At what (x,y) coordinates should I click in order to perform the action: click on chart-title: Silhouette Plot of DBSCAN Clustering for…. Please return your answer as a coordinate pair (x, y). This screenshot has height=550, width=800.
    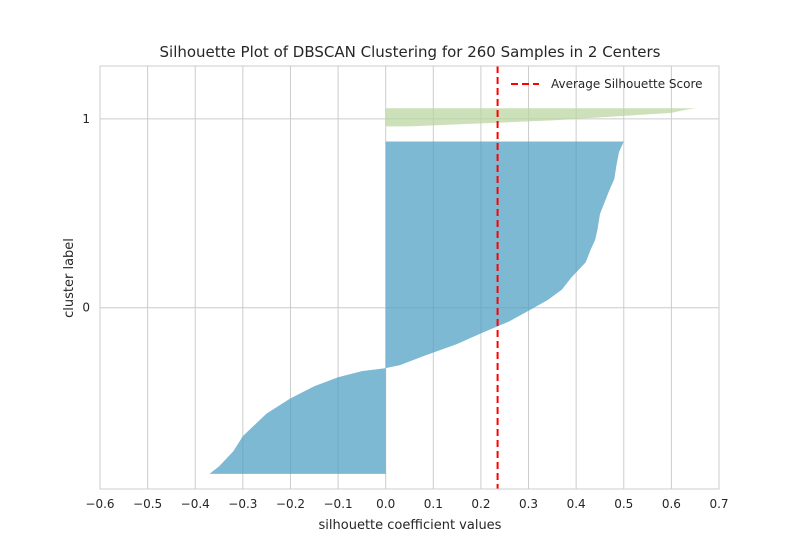
    Looking at the image, I should click on (410, 52).